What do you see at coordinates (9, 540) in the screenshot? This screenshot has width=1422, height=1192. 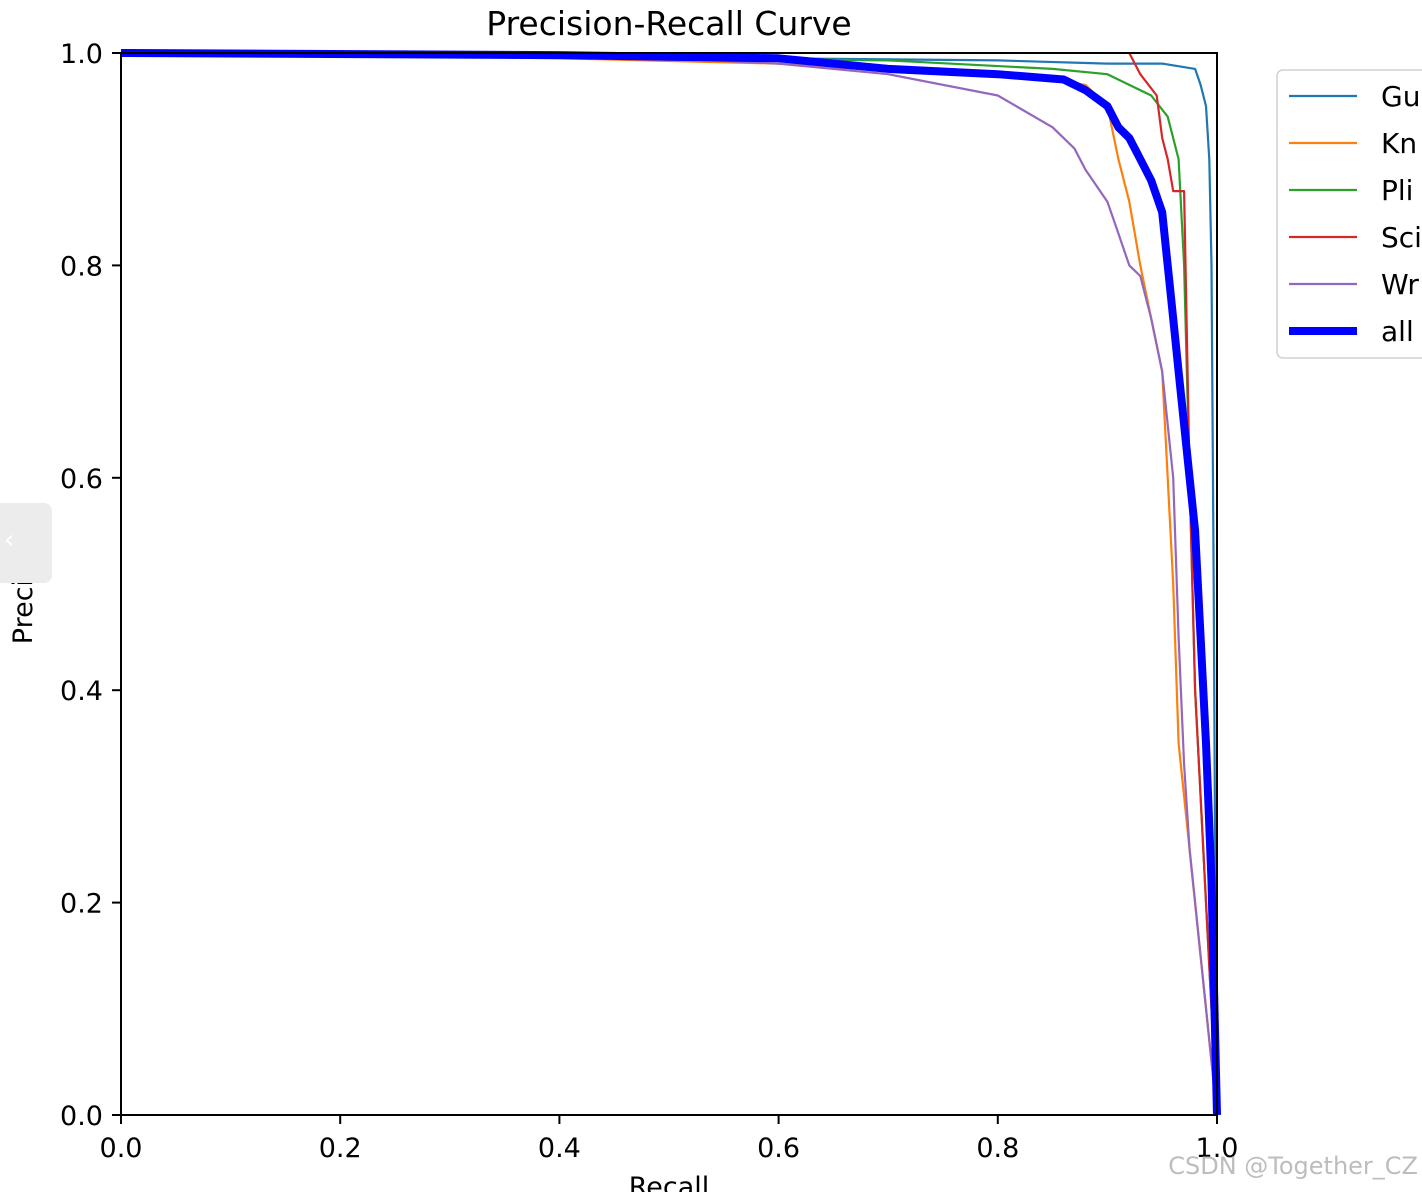 I see `chevron-left-icon: ‹` at bounding box center [9, 540].